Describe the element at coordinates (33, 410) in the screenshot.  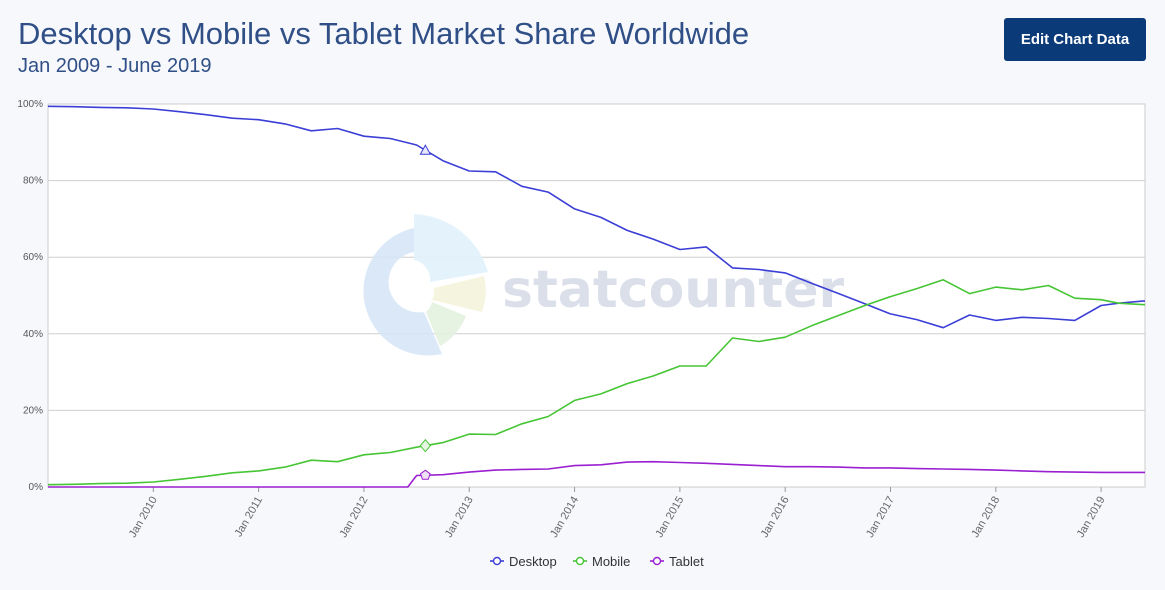
I see `y-tick-label: 20%` at that location.